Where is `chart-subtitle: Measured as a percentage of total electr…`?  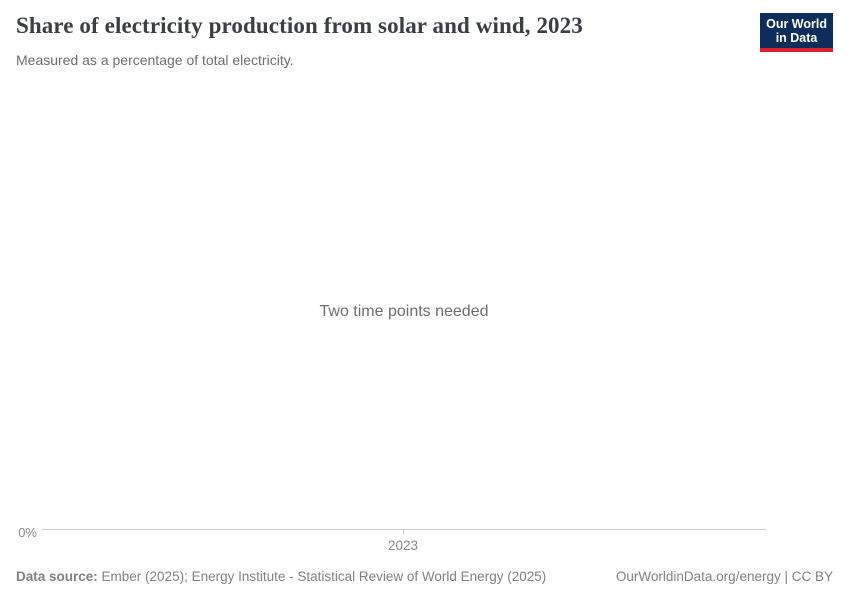 chart-subtitle: Measured as a percentage of total electr… is located at coordinates (155, 60).